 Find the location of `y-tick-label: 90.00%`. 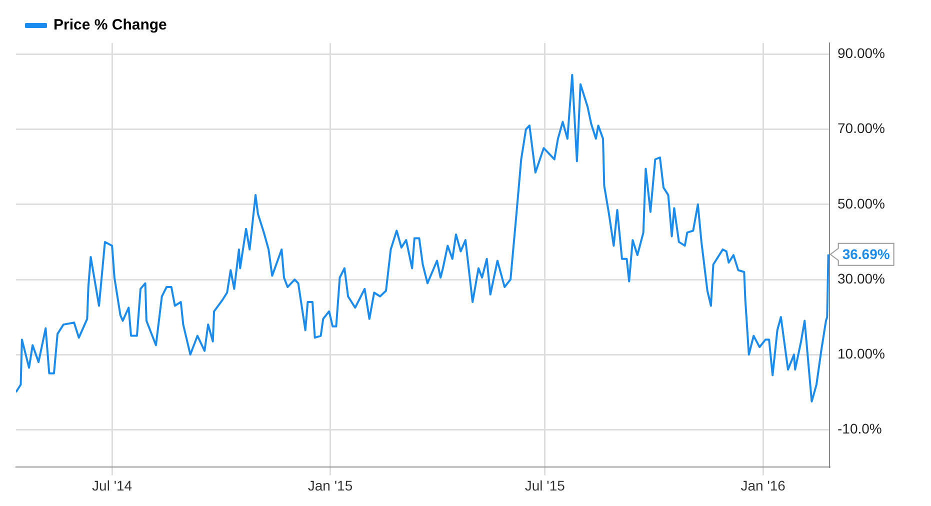

y-tick-label: 90.00% is located at coordinates (861, 53).